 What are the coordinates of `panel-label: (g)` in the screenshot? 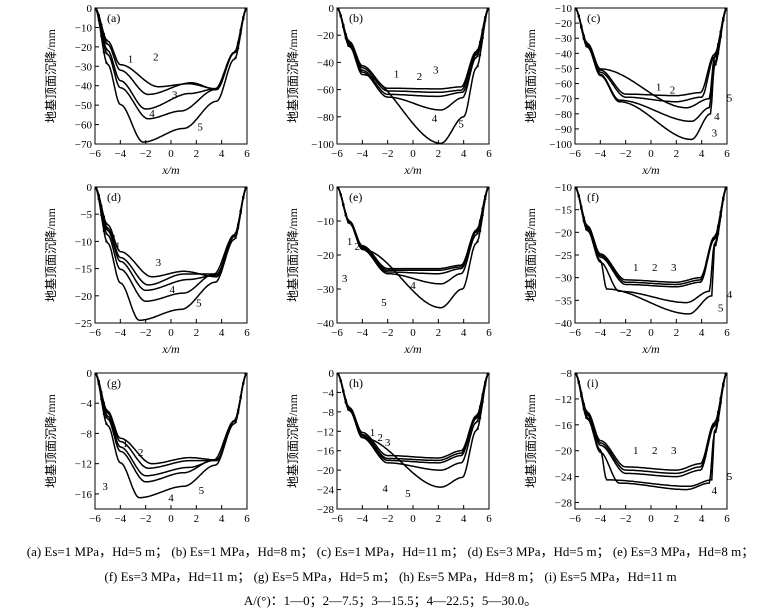 It's located at (114, 383).